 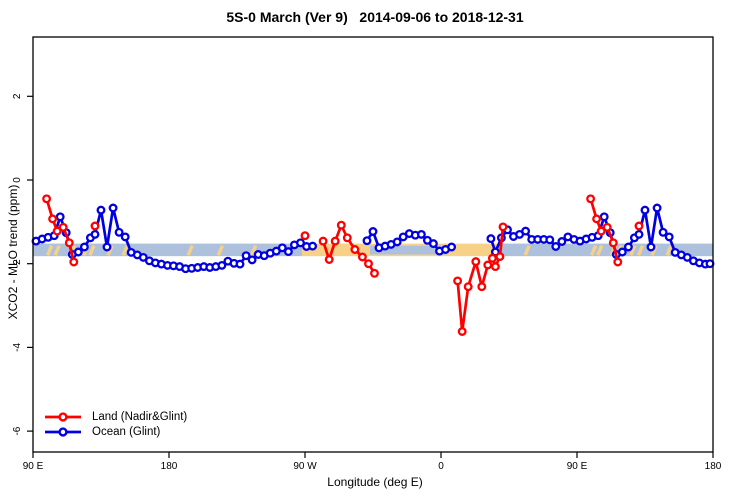 I want to click on legend-label-land: Land (Nadir&Glint), so click(x=140, y=416).